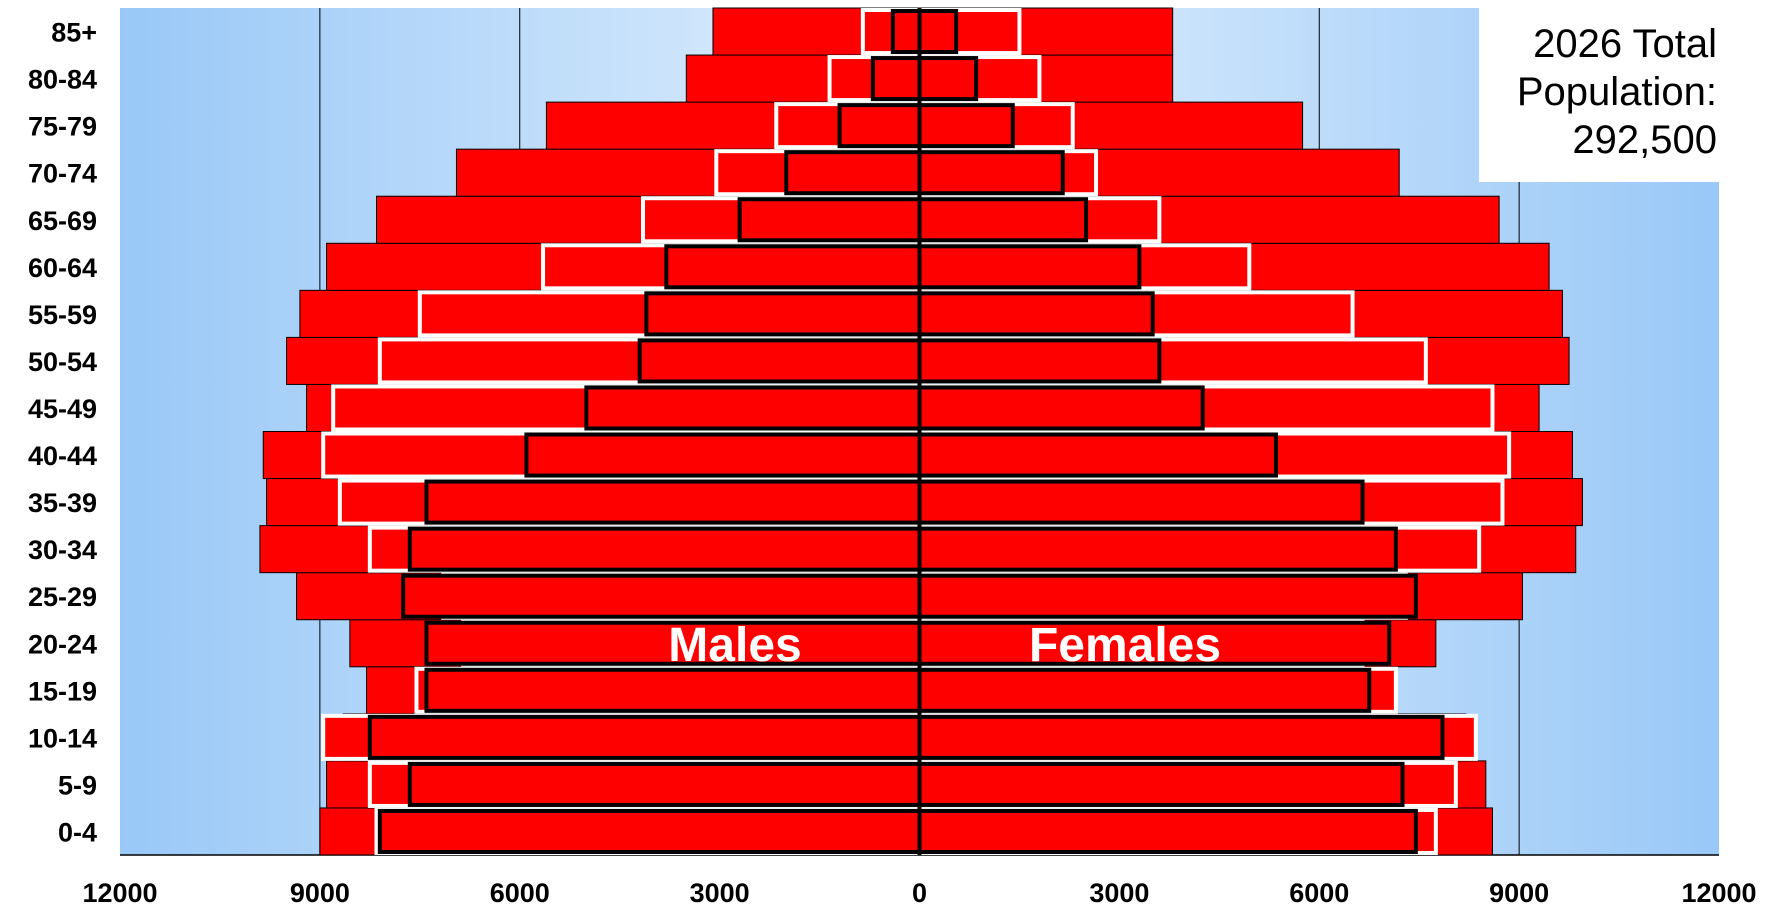 This screenshot has width=1771, height=915. Describe the element at coordinates (62, 597) in the screenshot. I see `age-label-25-29: 25-29` at that location.